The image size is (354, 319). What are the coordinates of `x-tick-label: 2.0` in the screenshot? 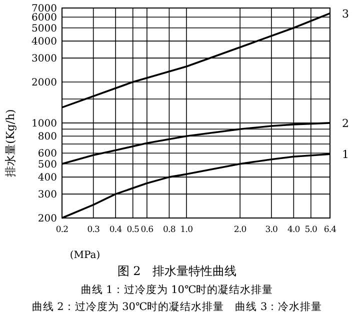 It's located at (240, 230).